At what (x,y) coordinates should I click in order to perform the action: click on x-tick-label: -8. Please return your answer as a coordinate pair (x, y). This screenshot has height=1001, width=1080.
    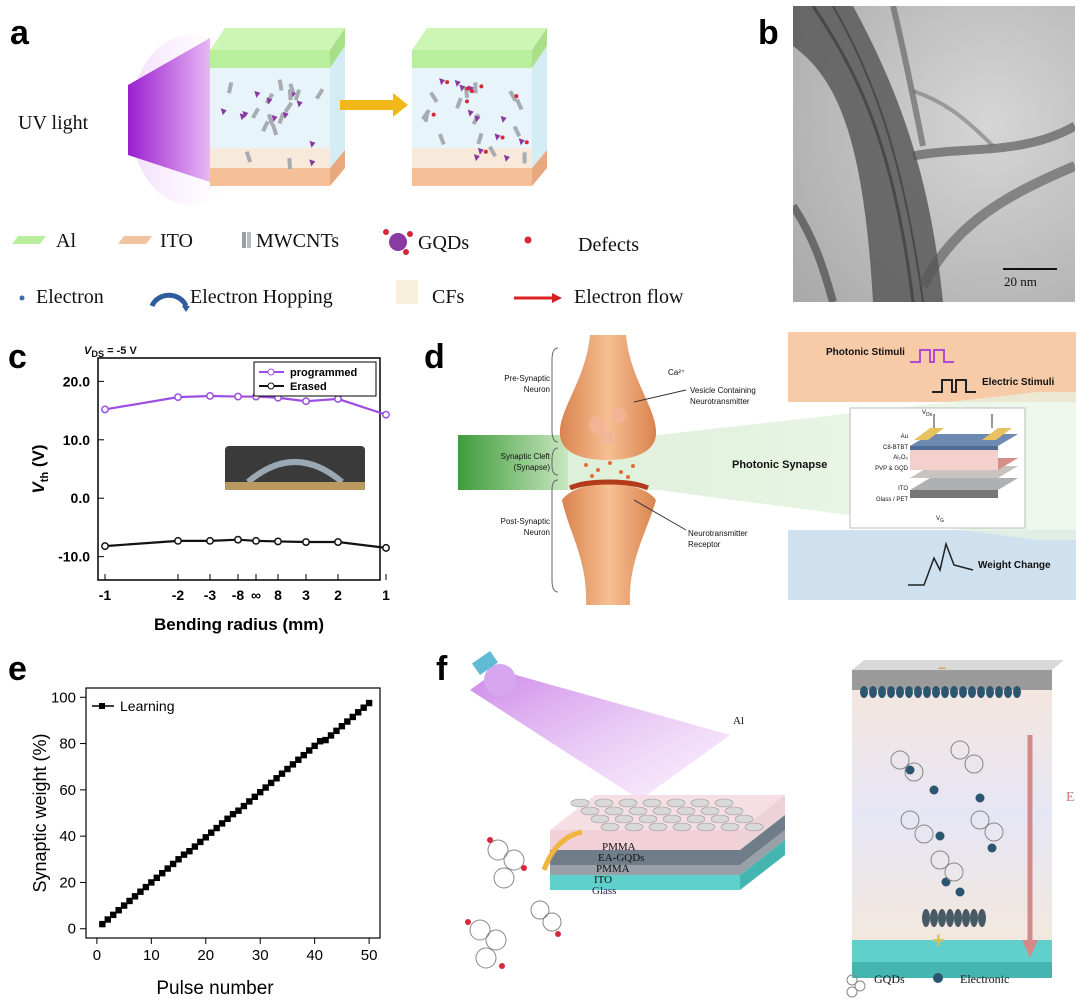
    Looking at the image, I should click on (238, 595).